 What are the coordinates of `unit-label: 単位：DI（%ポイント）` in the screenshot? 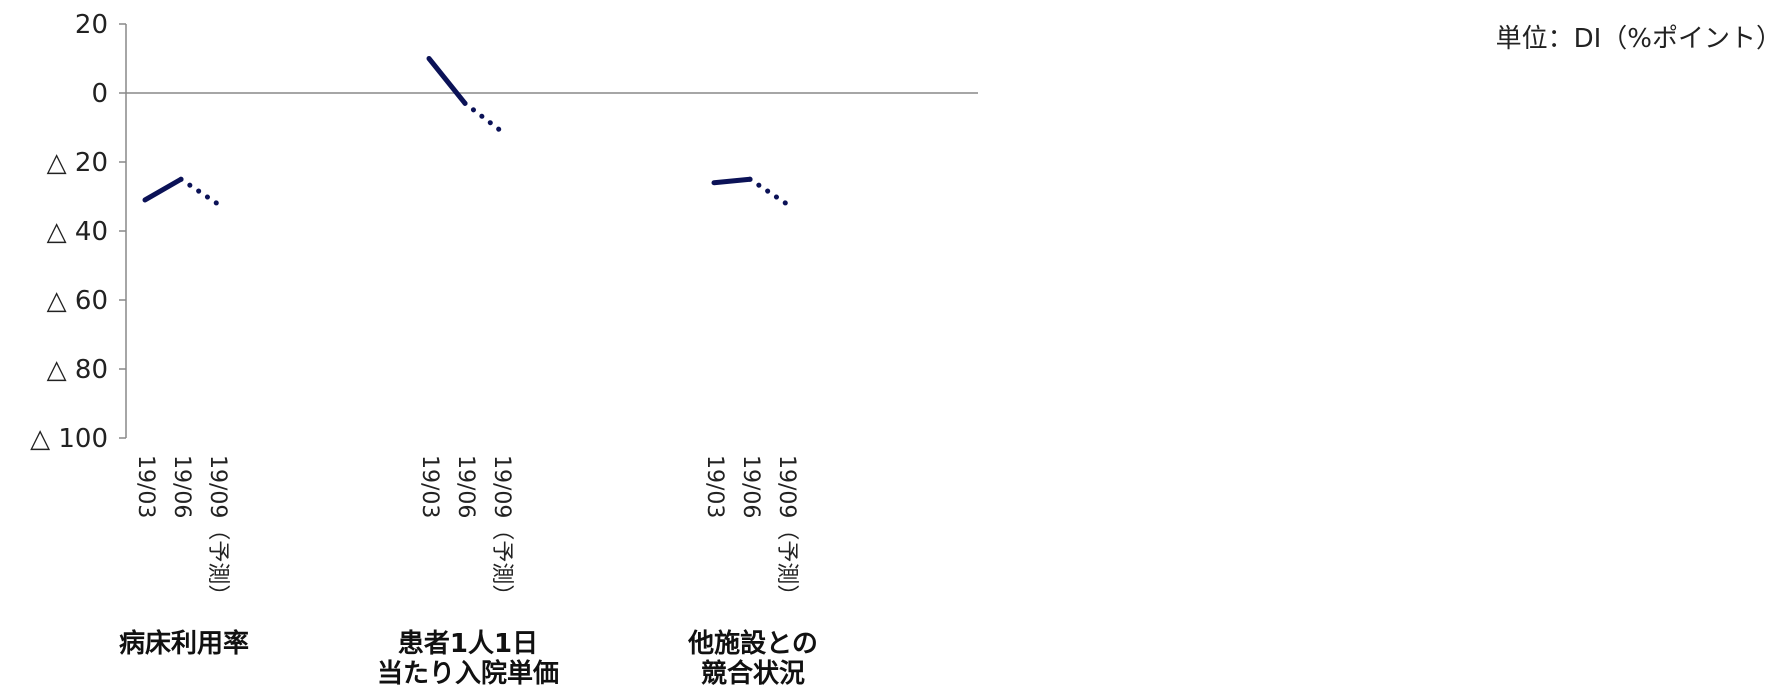 It's located at (1639, 39).